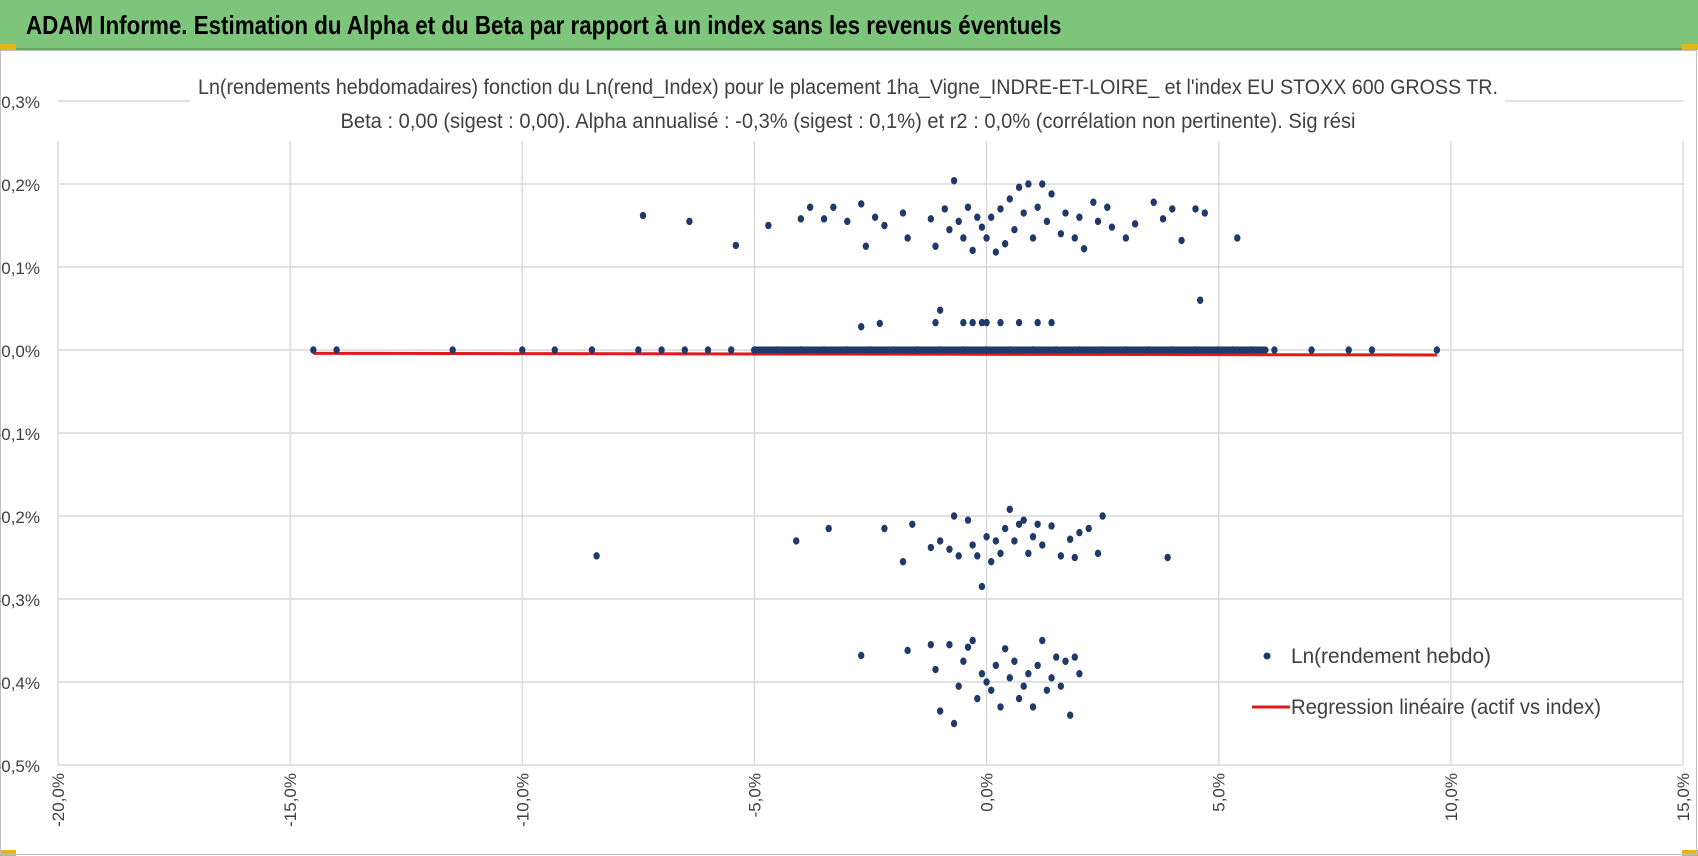  I want to click on regression-line-layer, so click(875, 354).